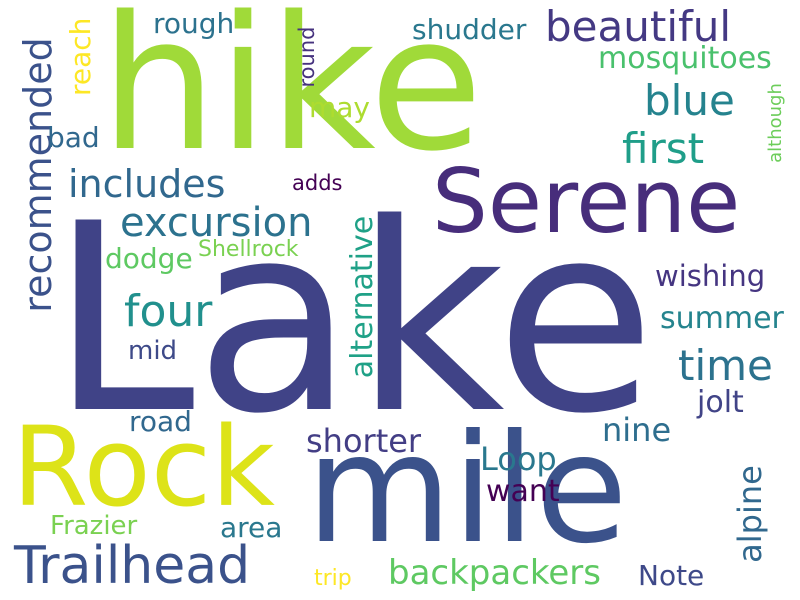 The image size is (800, 600). What do you see at coordinates (638, 26) in the screenshot?
I see `word-beautiful: beautiful` at bounding box center [638, 26].